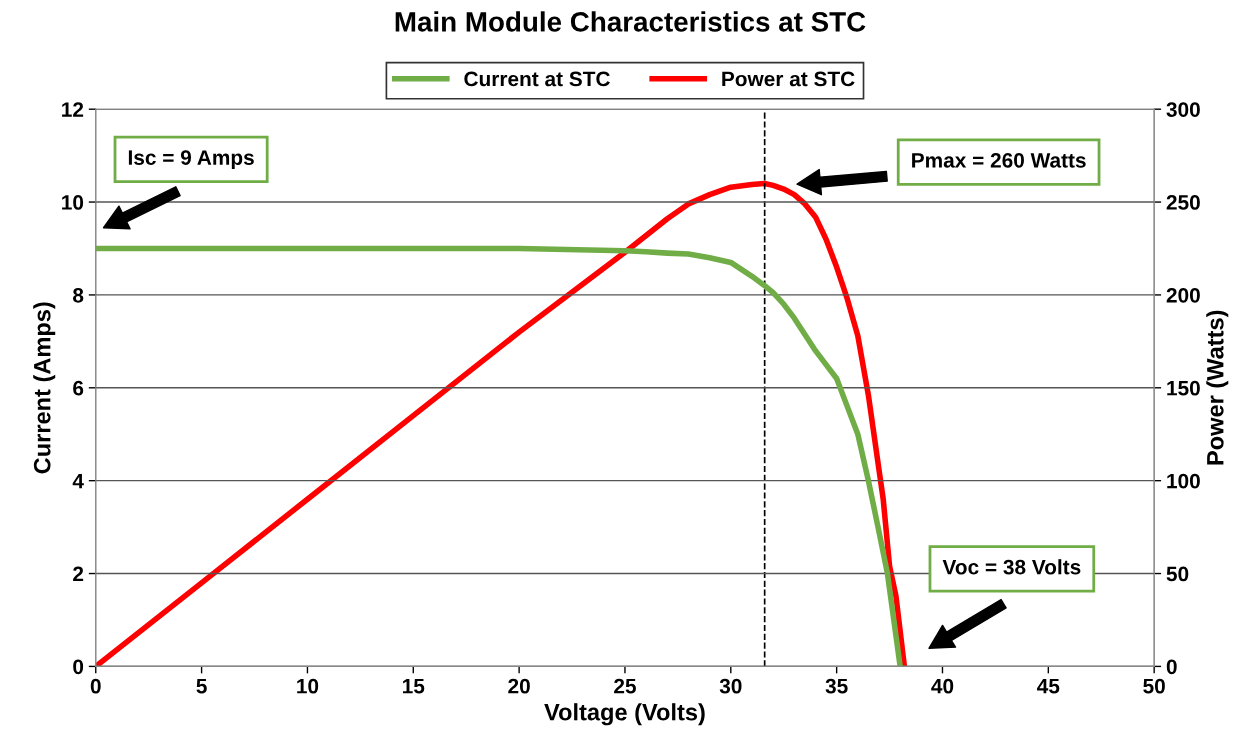 The width and height of the screenshot is (1260, 753). What do you see at coordinates (78, 295) in the screenshot?
I see `y-tick-label: 8` at bounding box center [78, 295].